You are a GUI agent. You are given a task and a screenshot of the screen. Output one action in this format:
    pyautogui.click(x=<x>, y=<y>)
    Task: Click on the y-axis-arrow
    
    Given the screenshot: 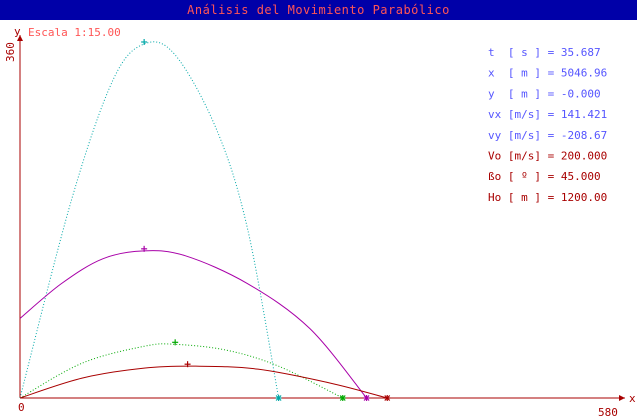 What is the action you would take?
    pyautogui.click(x=20, y=38)
    